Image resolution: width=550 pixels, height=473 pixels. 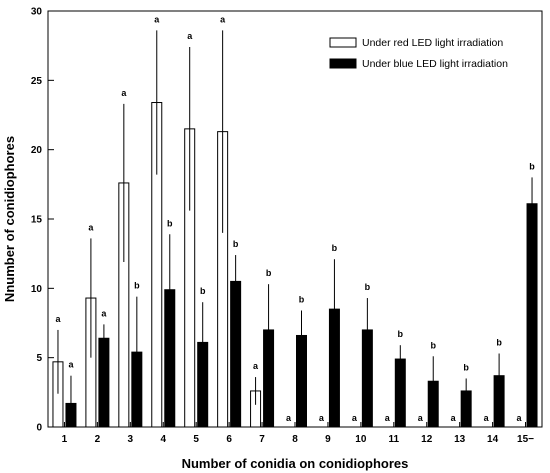 I want to click on x-tick-label: 15−, so click(x=525, y=439).